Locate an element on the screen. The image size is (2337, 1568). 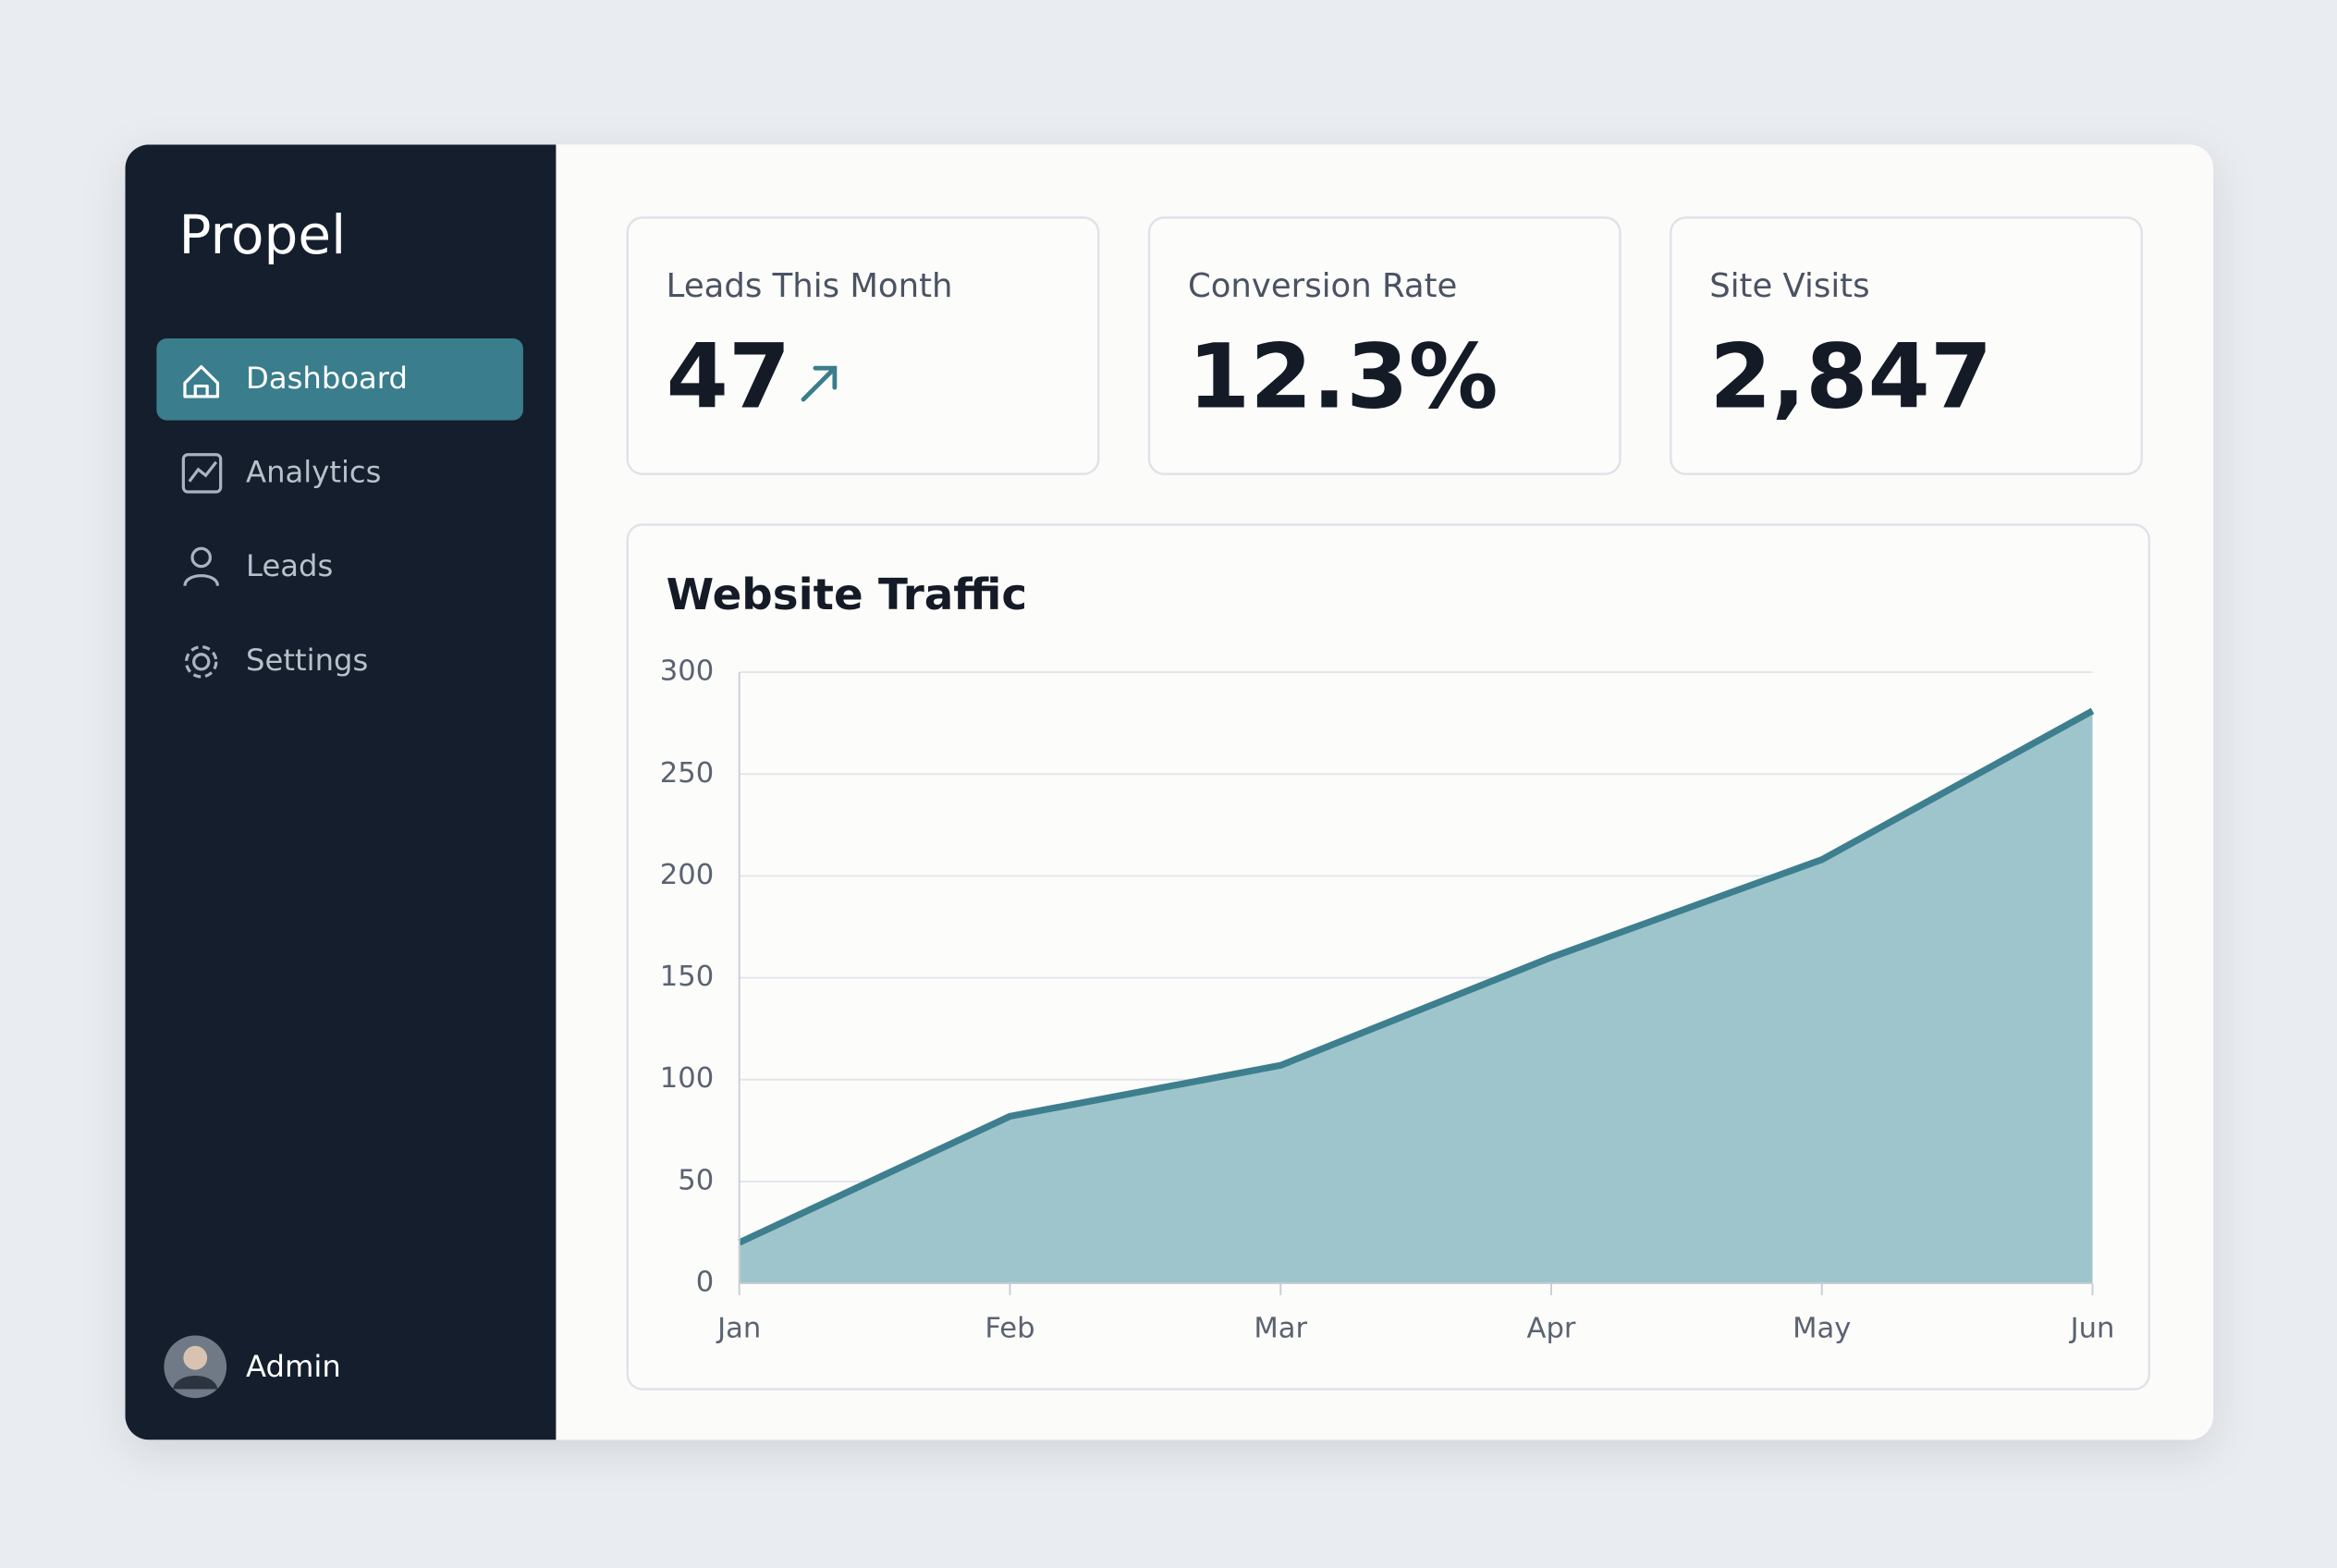
kpi-value: 12.3% is located at coordinates (1343, 377).